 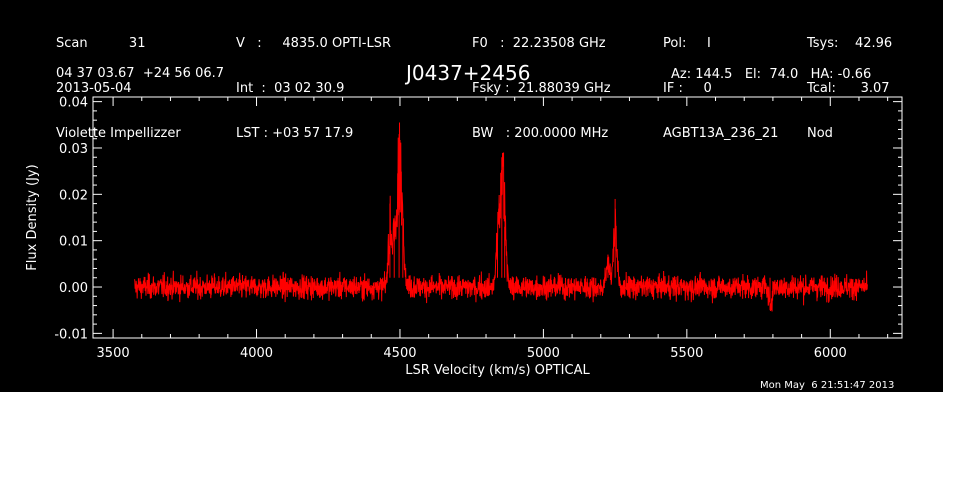 What do you see at coordinates (543, 353) in the screenshot?
I see `x-tick-label: 5000` at bounding box center [543, 353].